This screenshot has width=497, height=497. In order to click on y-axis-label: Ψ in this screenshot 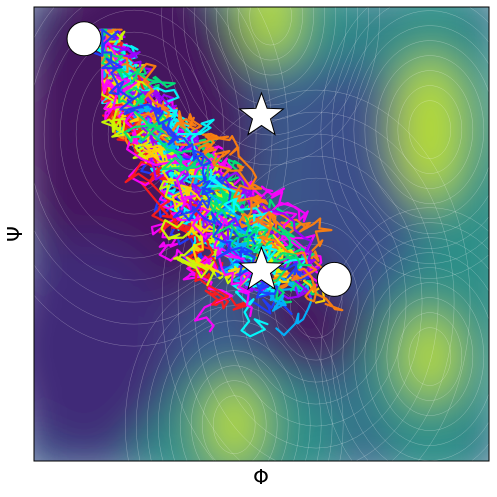, I will do `click(15, 234)`.